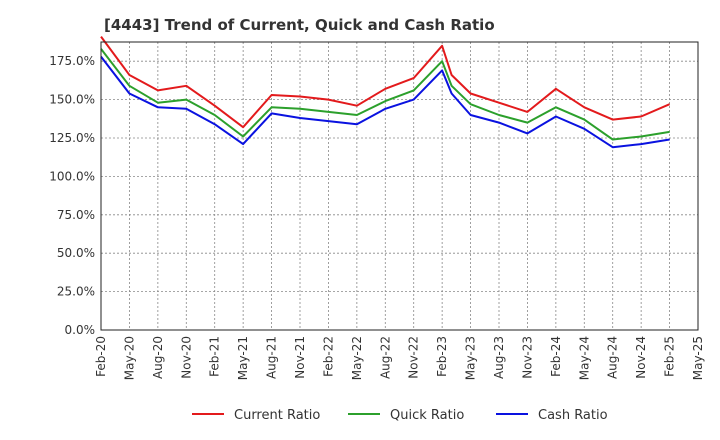 The width and height of the screenshot is (720, 440). What do you see at coordinates (129, 358) in the screenshot?
I see `x-tick-label: May-20` at bounding box center [129, 358].